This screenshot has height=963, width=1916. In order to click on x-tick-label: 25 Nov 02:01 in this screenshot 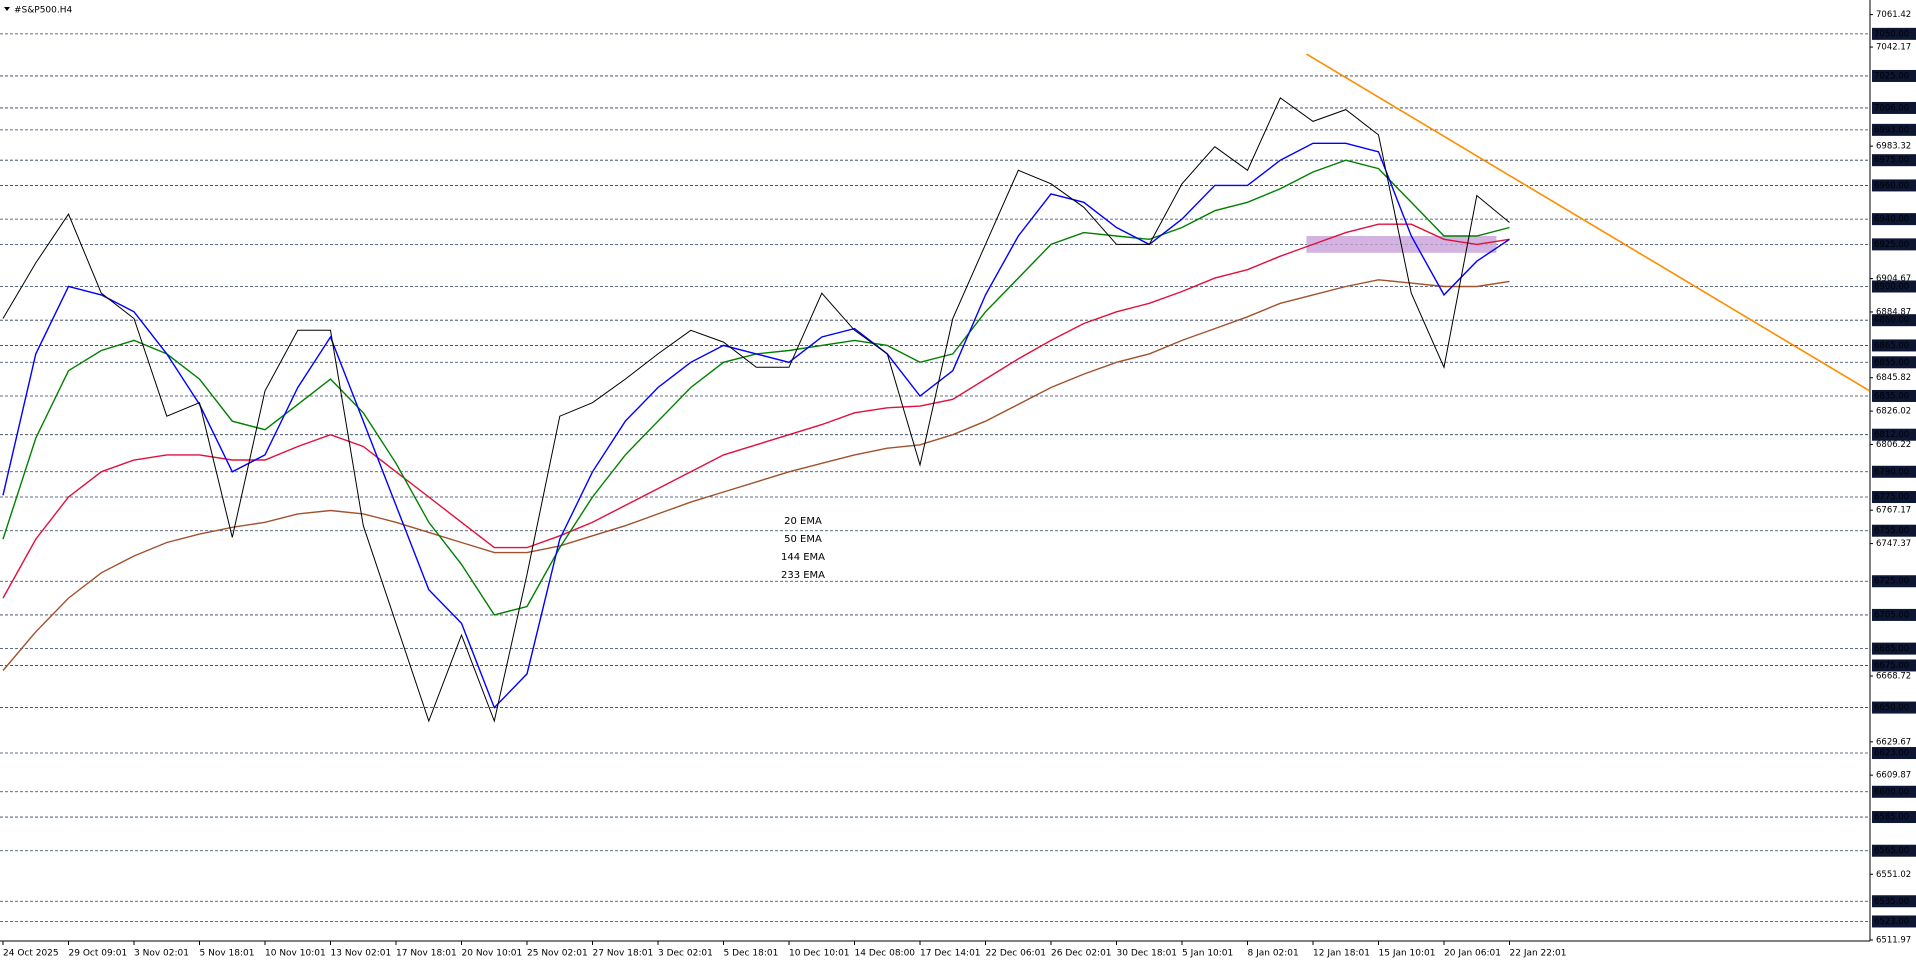, I will do `click(557, 954)`.